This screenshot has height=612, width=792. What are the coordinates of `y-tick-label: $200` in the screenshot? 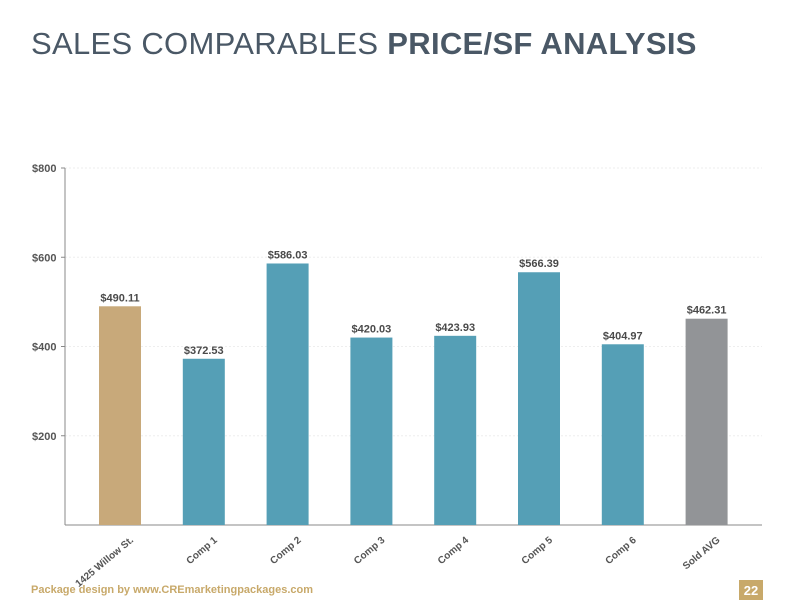 It's located at (44, 437).